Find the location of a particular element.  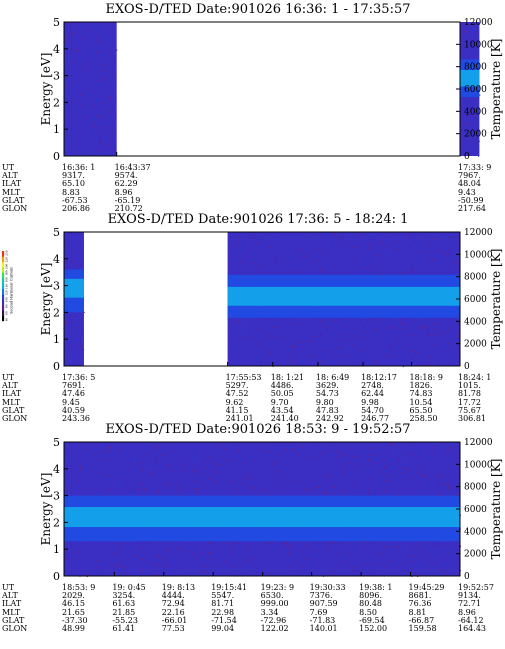

y2-tick-label: 12000 is located at coordinates (478, 233).